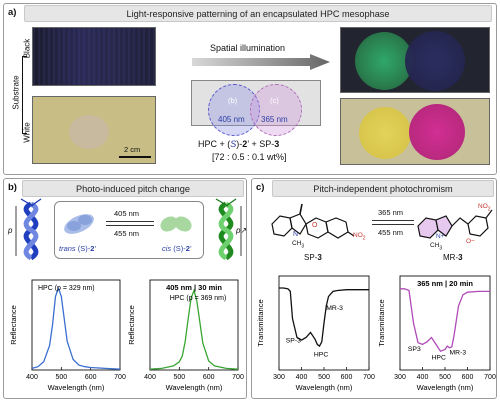  What do you see at coordinates (276, 110) in the screenshot?
I see `circle-c` at bounding box center [276, 110].